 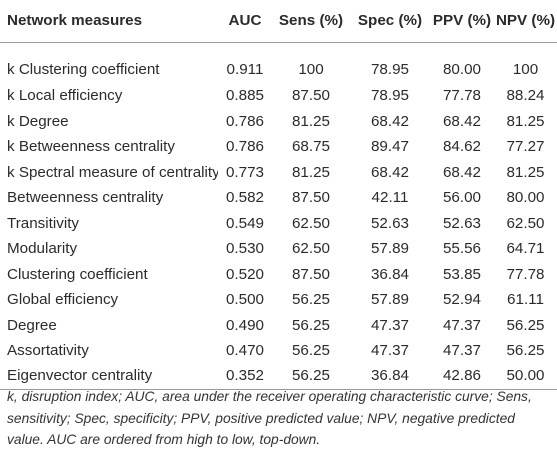 What do you see at coordinates (244, 300) in the screenshot?
I see `auc-value: 0.500` at bounding box center [244, 300].